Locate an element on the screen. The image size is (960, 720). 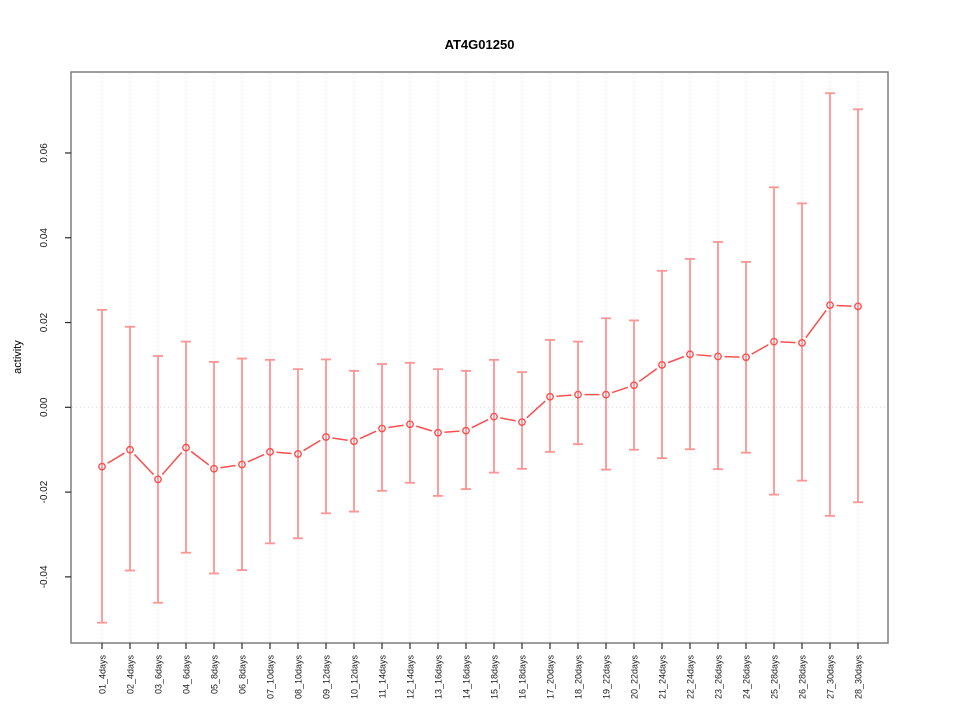
y-tick-label: 0.06 is located at coordinates (44, 153).